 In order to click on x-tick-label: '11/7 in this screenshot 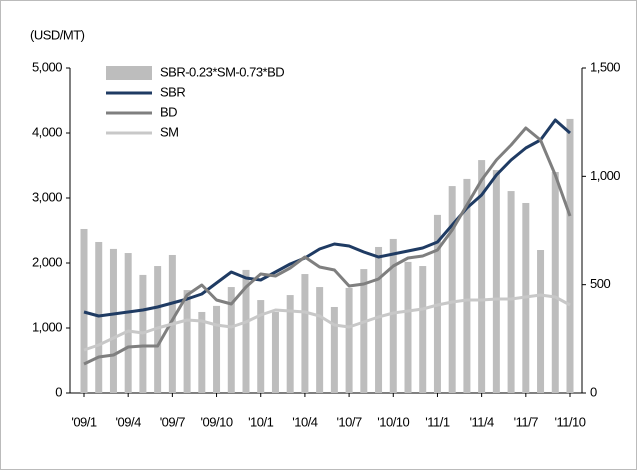, I will do `click(526, 421)`.